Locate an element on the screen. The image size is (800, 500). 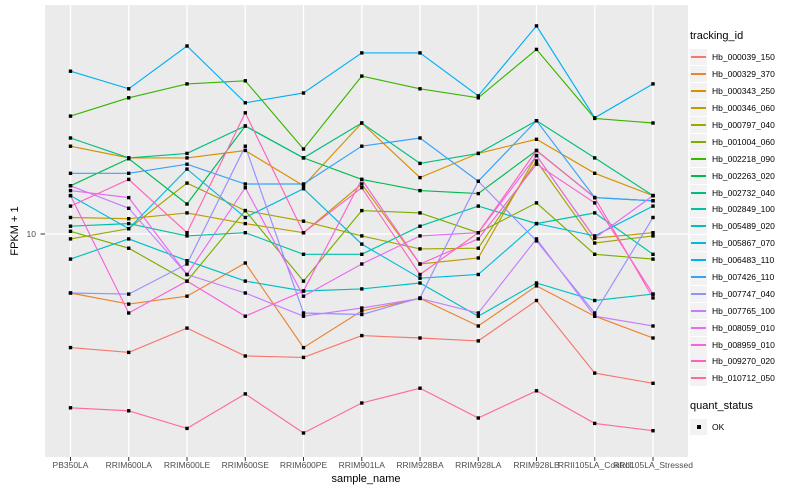
legend-item: Hb_000343_250 is located at coordinates (745, 91).